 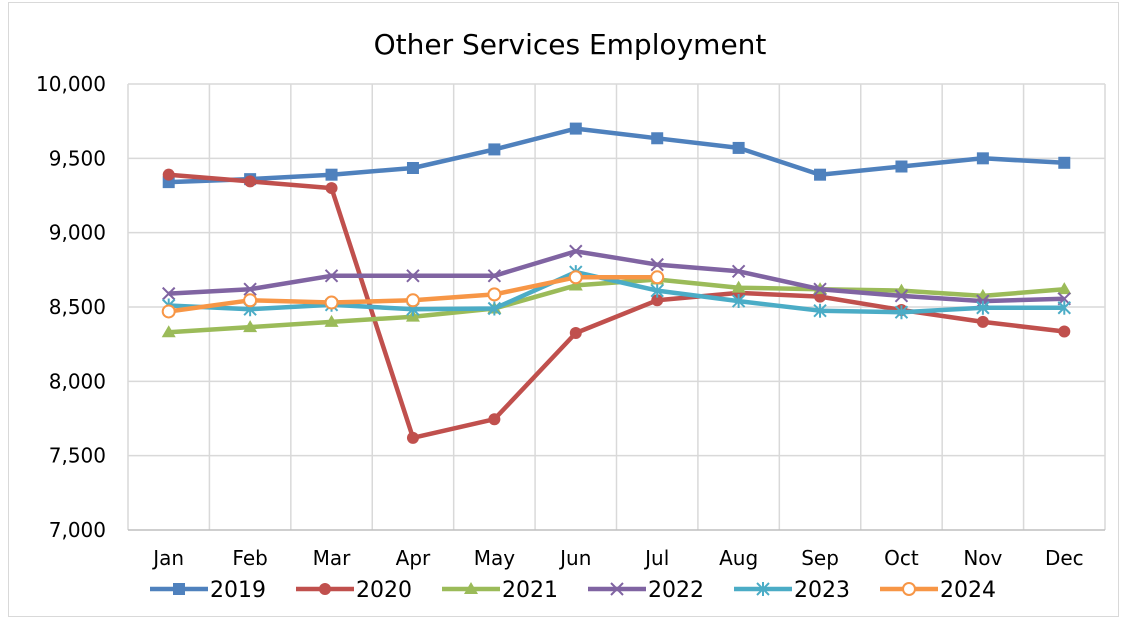 What do you see at coordinates (738, 558) in the screenshot?
I see `x-tick-label: Aug` at bounding box center [738, 558].